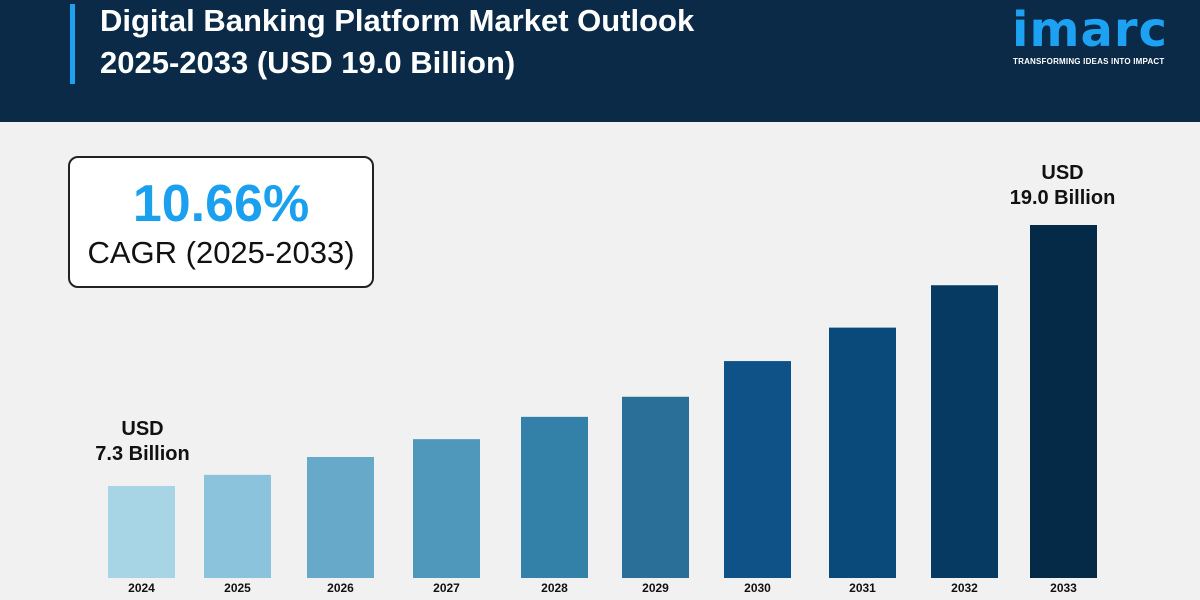 This screenshot has height=600, width=1200. I want to click on cagr-box: 10.66% CAGR (2025-2033), so click(221, 222).